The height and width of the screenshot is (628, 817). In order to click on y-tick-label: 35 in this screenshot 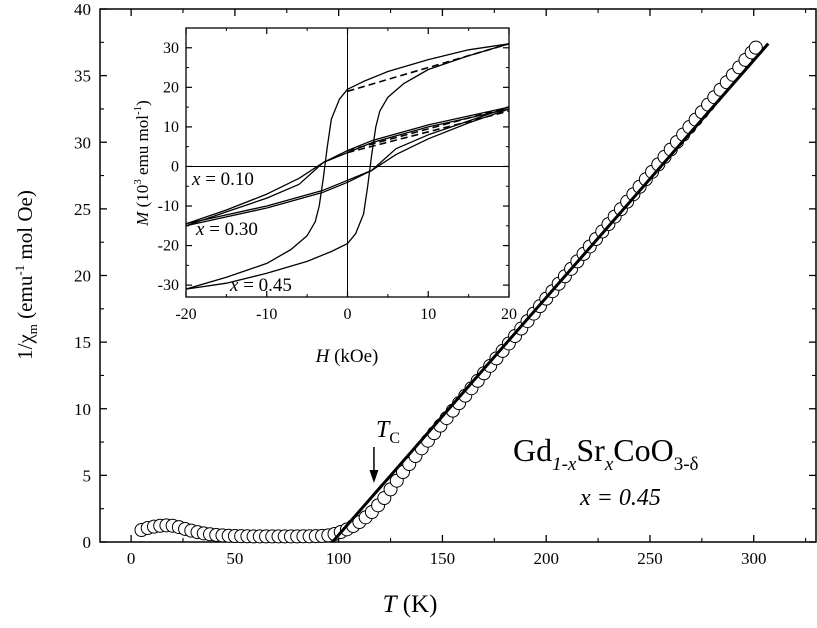, I will do `click(82, 76)`.